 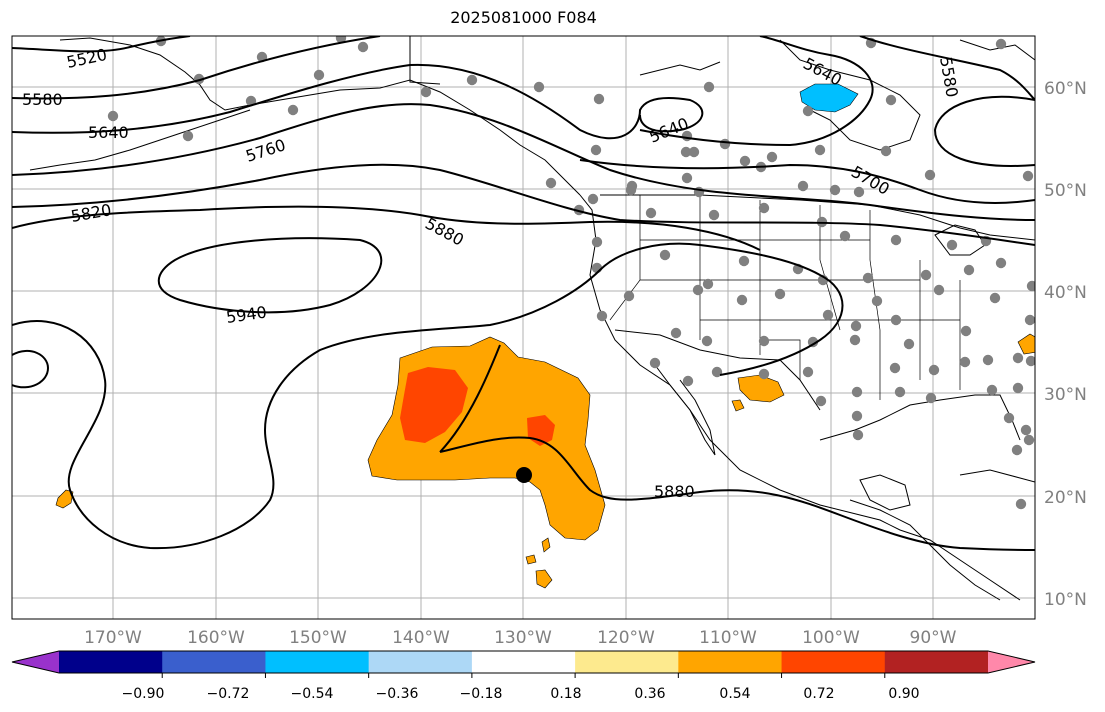 I want to click on gulf-coast, so click(x=920, y=417).